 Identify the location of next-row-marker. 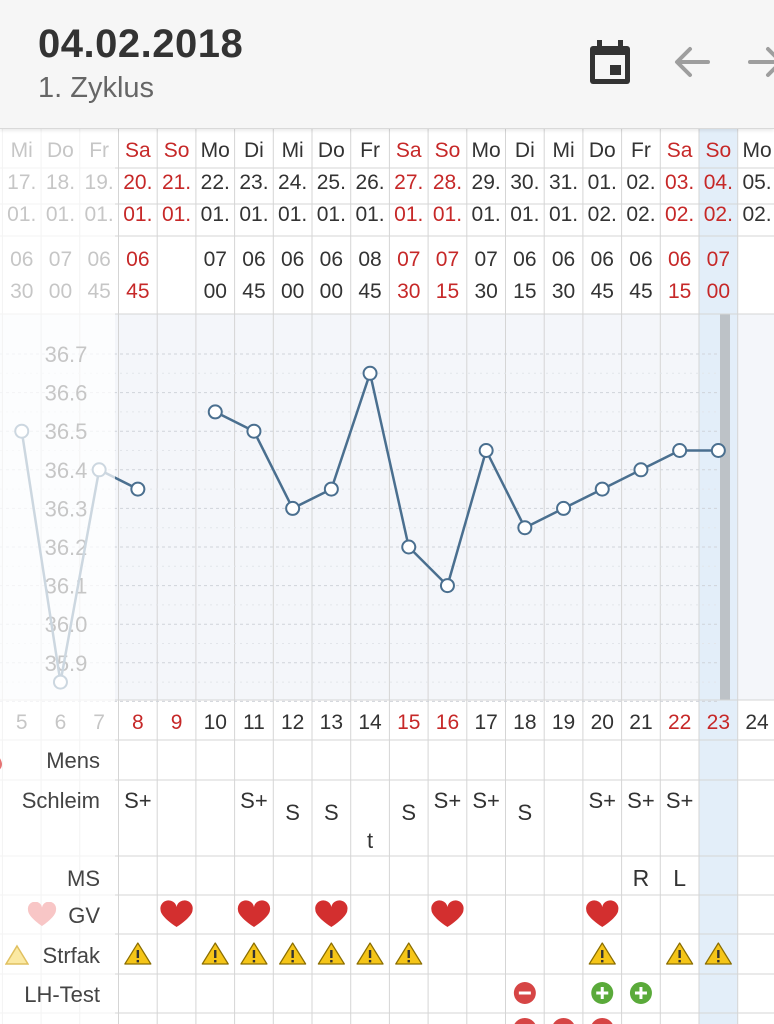
(602, 1021).